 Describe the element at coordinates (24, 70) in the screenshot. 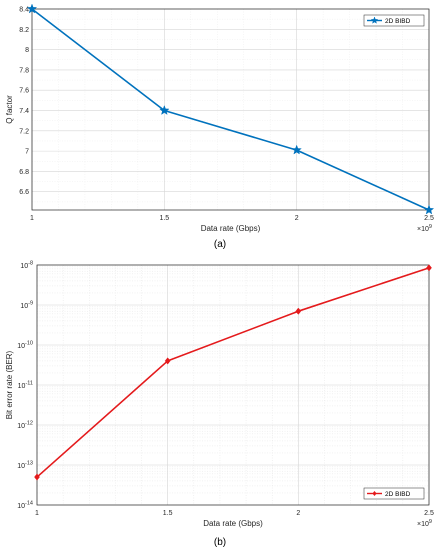

I see `y-tick-label: 7.8` at that location.